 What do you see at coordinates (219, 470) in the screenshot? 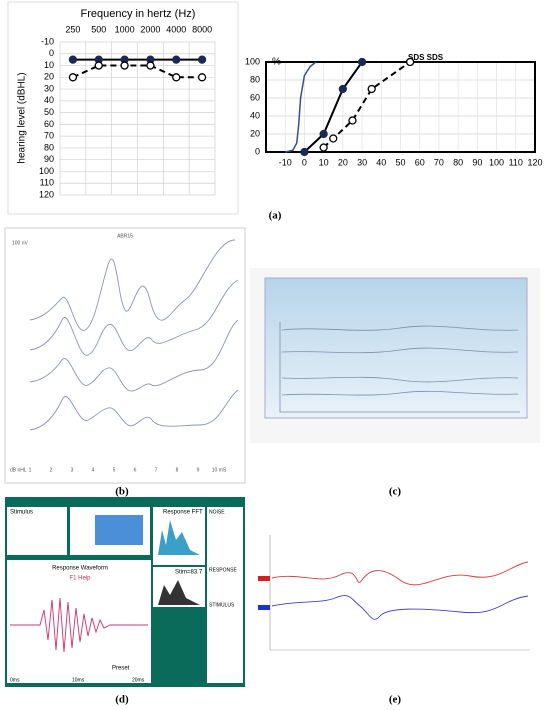
I see `abr-tick-label: 10 mS` at bounding box center [219, 470].